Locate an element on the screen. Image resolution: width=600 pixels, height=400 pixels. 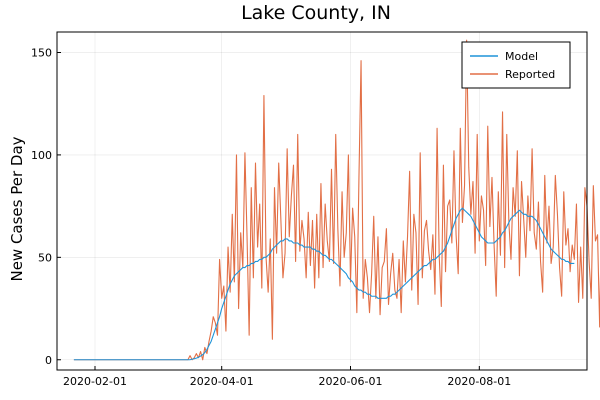
y-tick-label: 50 is located at coordinates (45, 257).